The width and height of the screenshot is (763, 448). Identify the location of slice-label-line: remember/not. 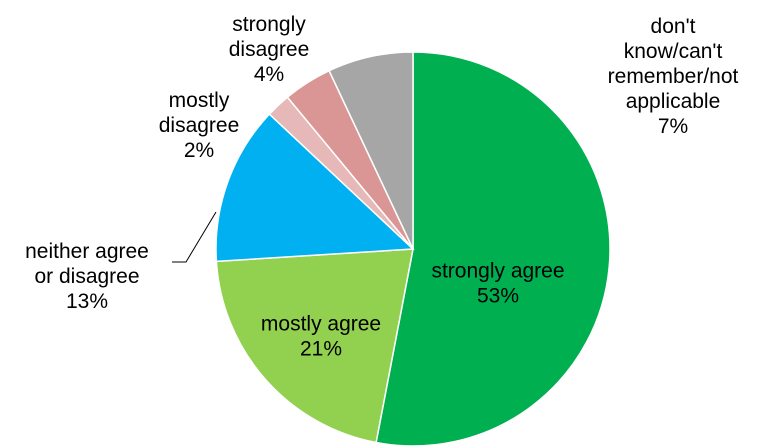
(673, 76).